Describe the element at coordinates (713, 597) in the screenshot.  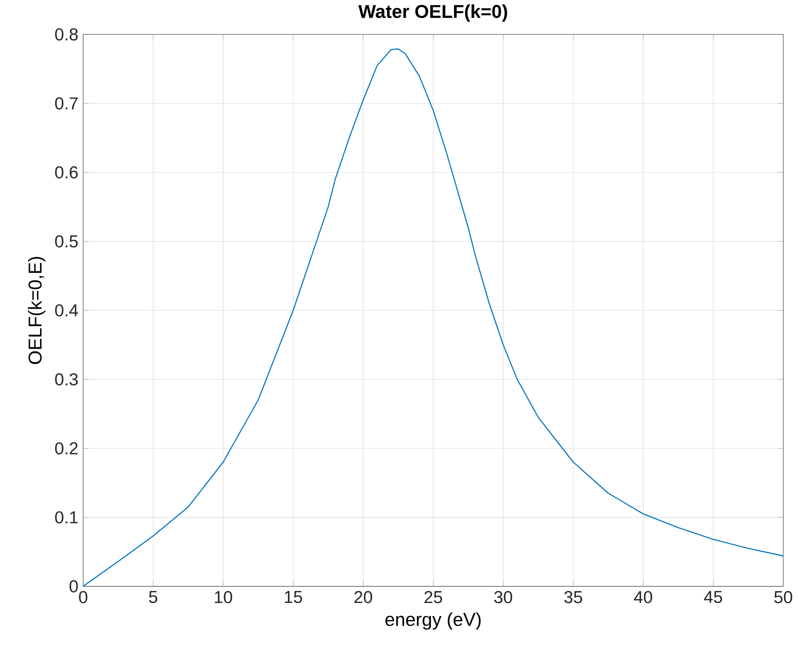
I see `x-tick-label: 45` at that location.